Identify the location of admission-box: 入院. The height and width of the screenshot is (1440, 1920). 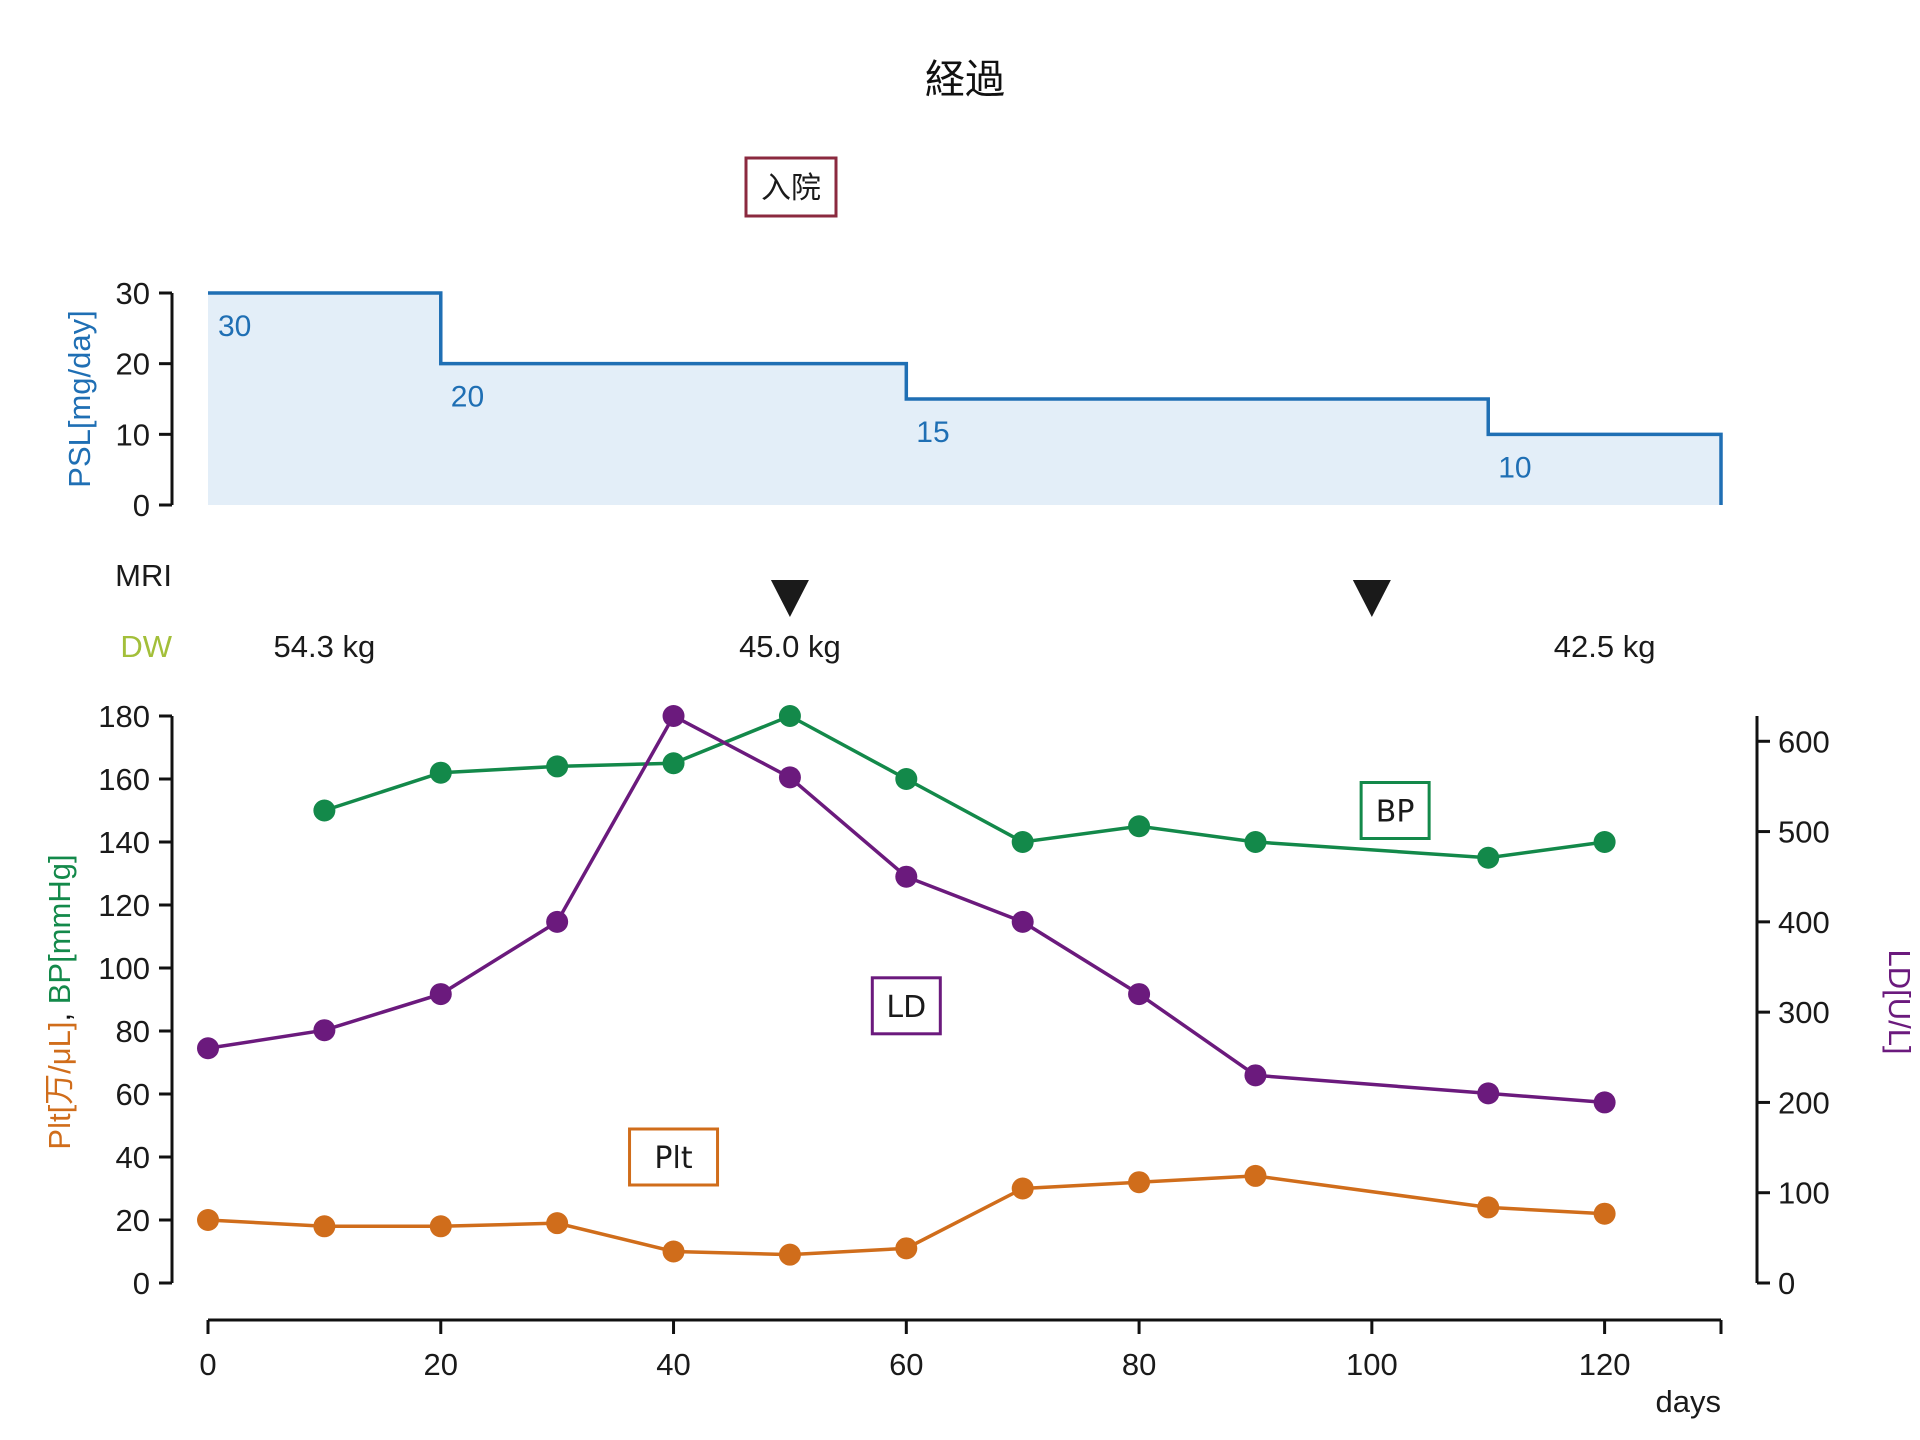
(791, 187).